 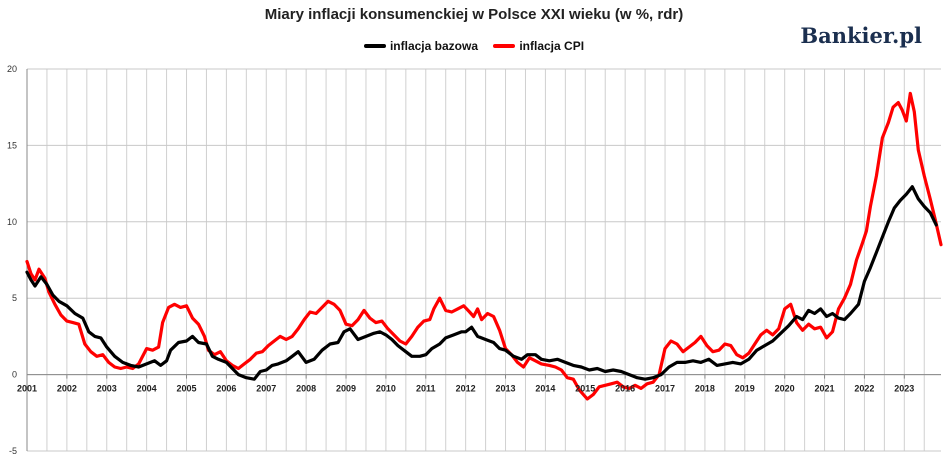 I want to click on y-tick-label: 10, so click(x=12, y=222).